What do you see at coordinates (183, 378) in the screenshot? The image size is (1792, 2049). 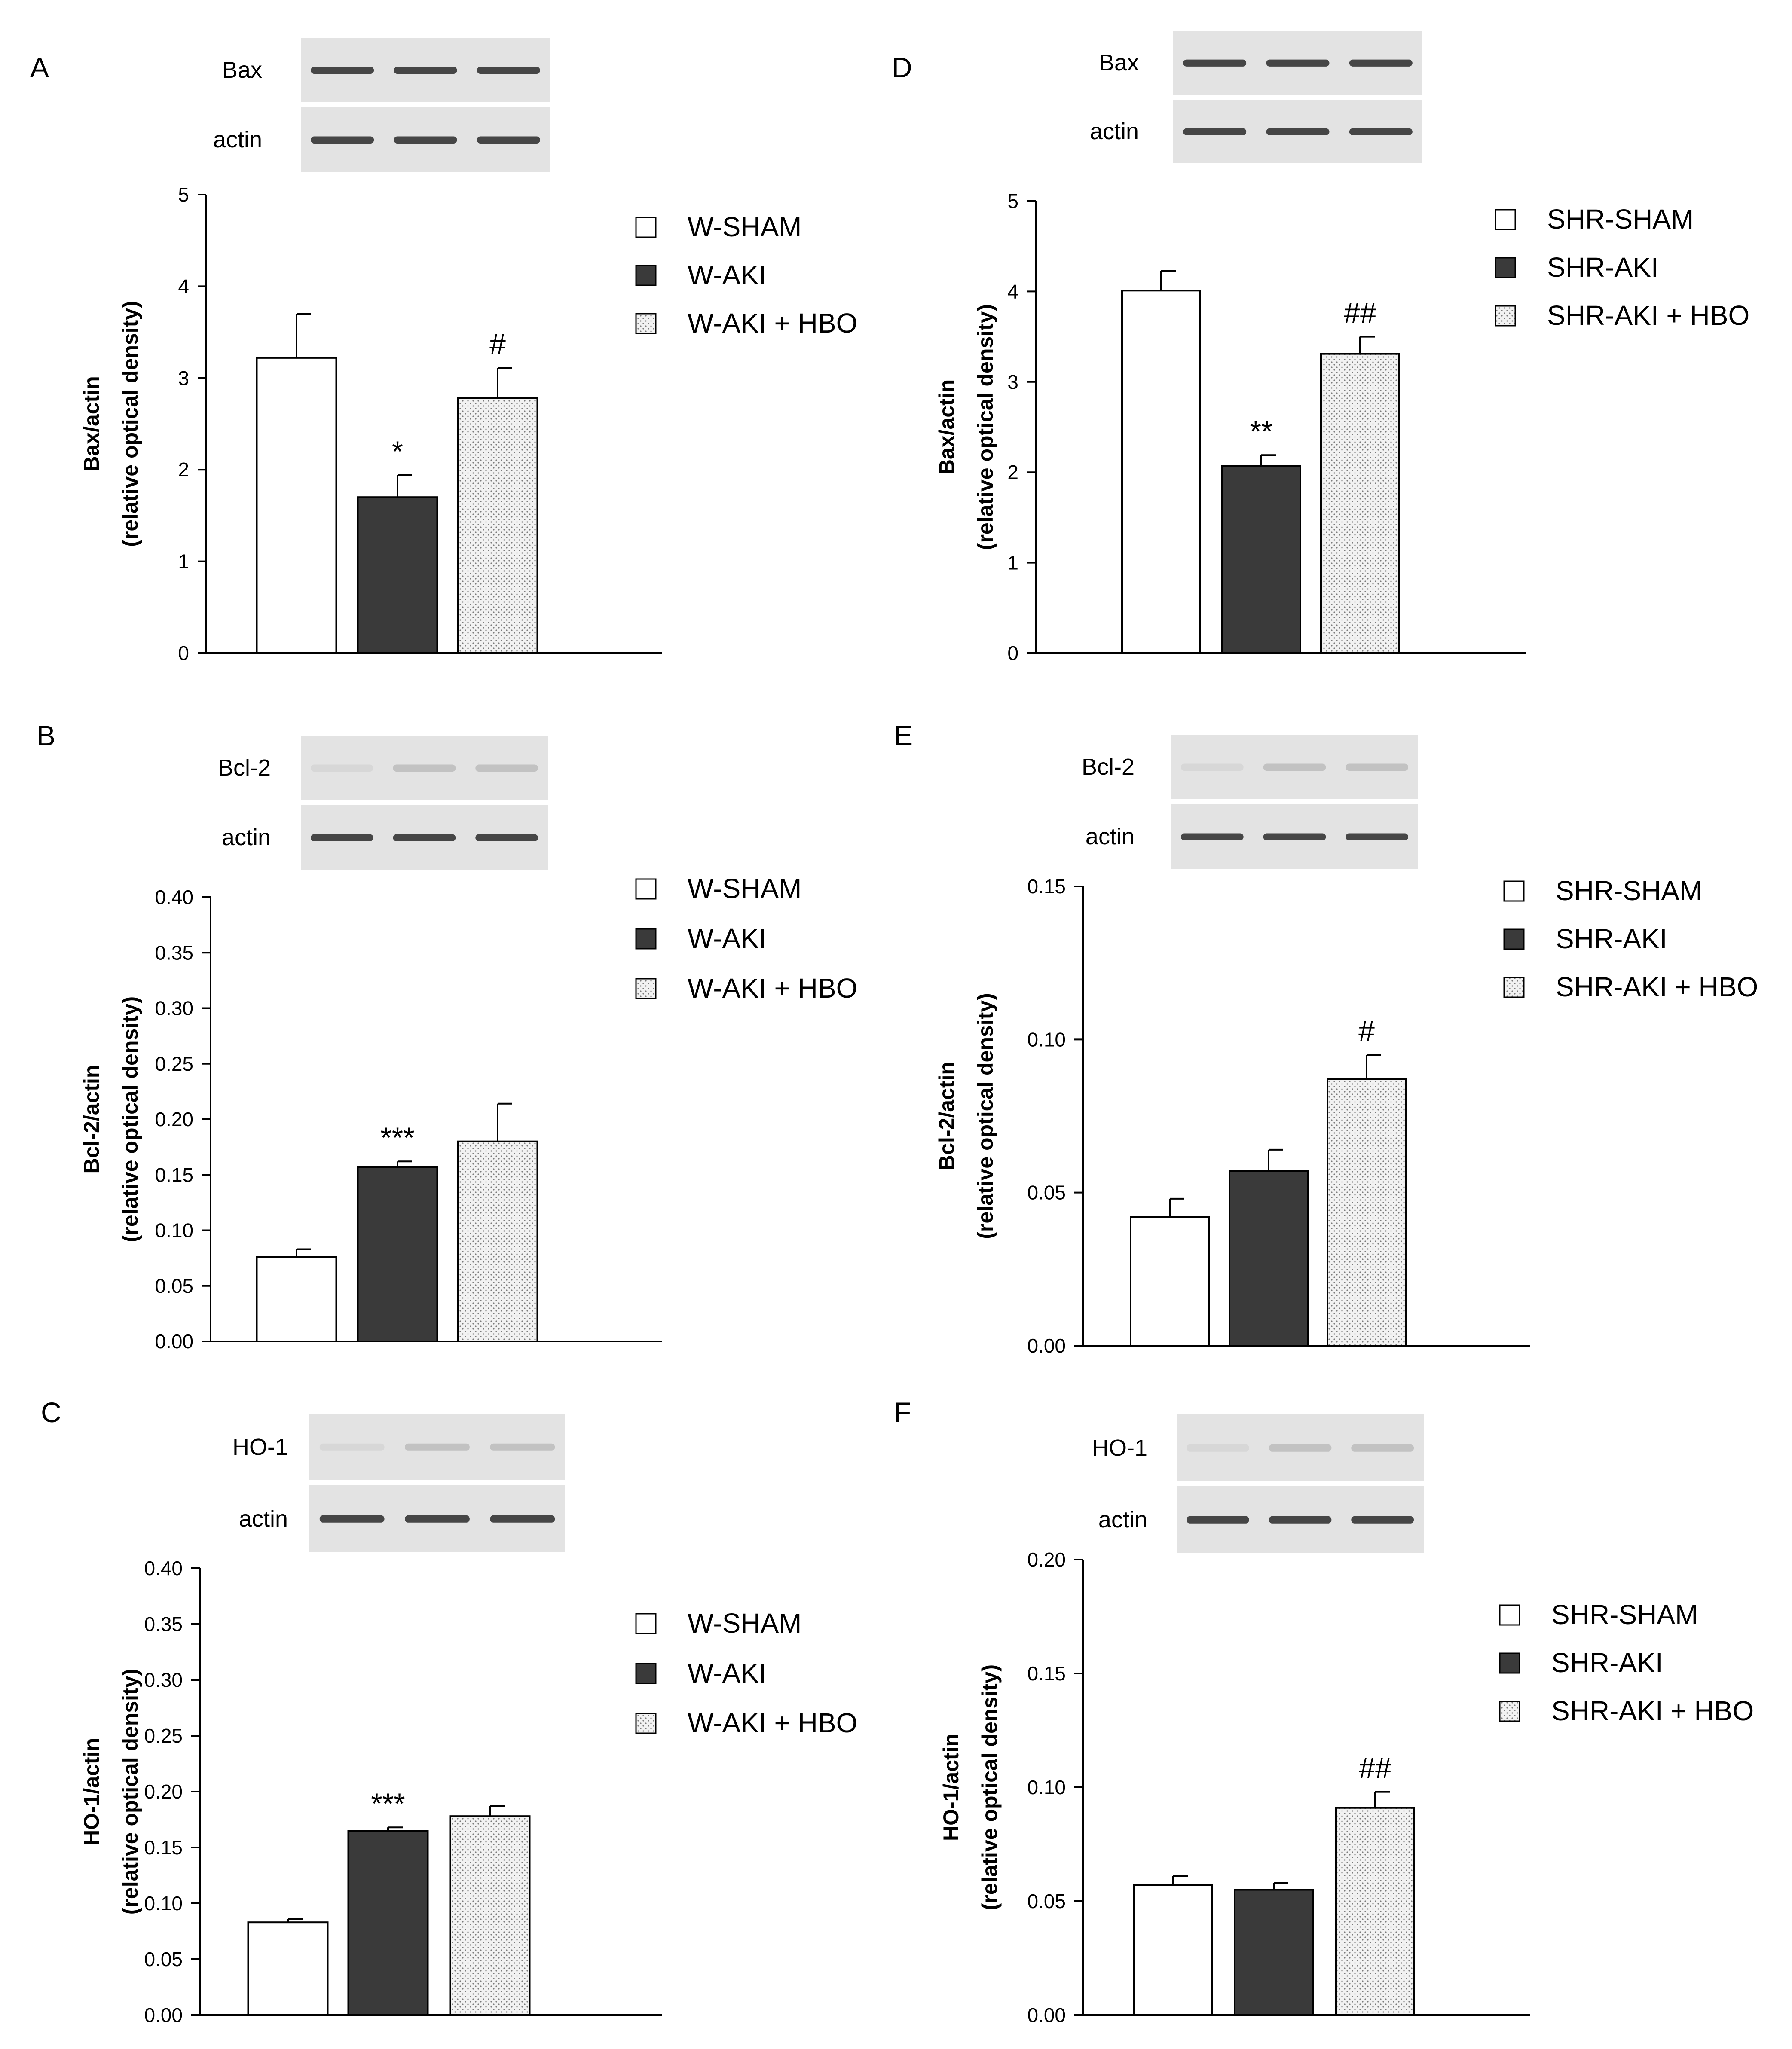 I see `y-tick-label: 3` at bounding box center [183, 378].